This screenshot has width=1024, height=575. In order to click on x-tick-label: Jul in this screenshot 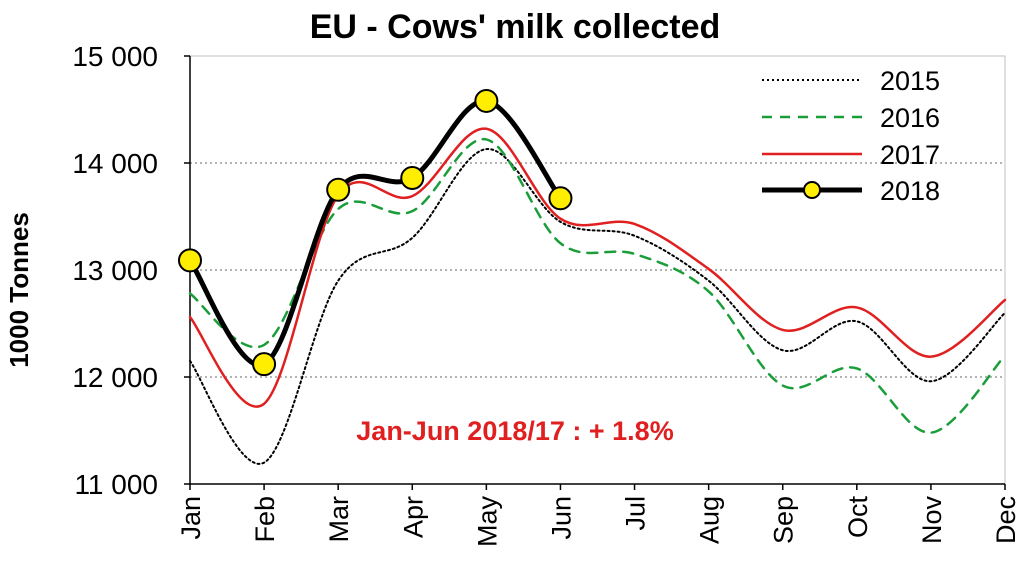, I will do `click(636, 513)`.